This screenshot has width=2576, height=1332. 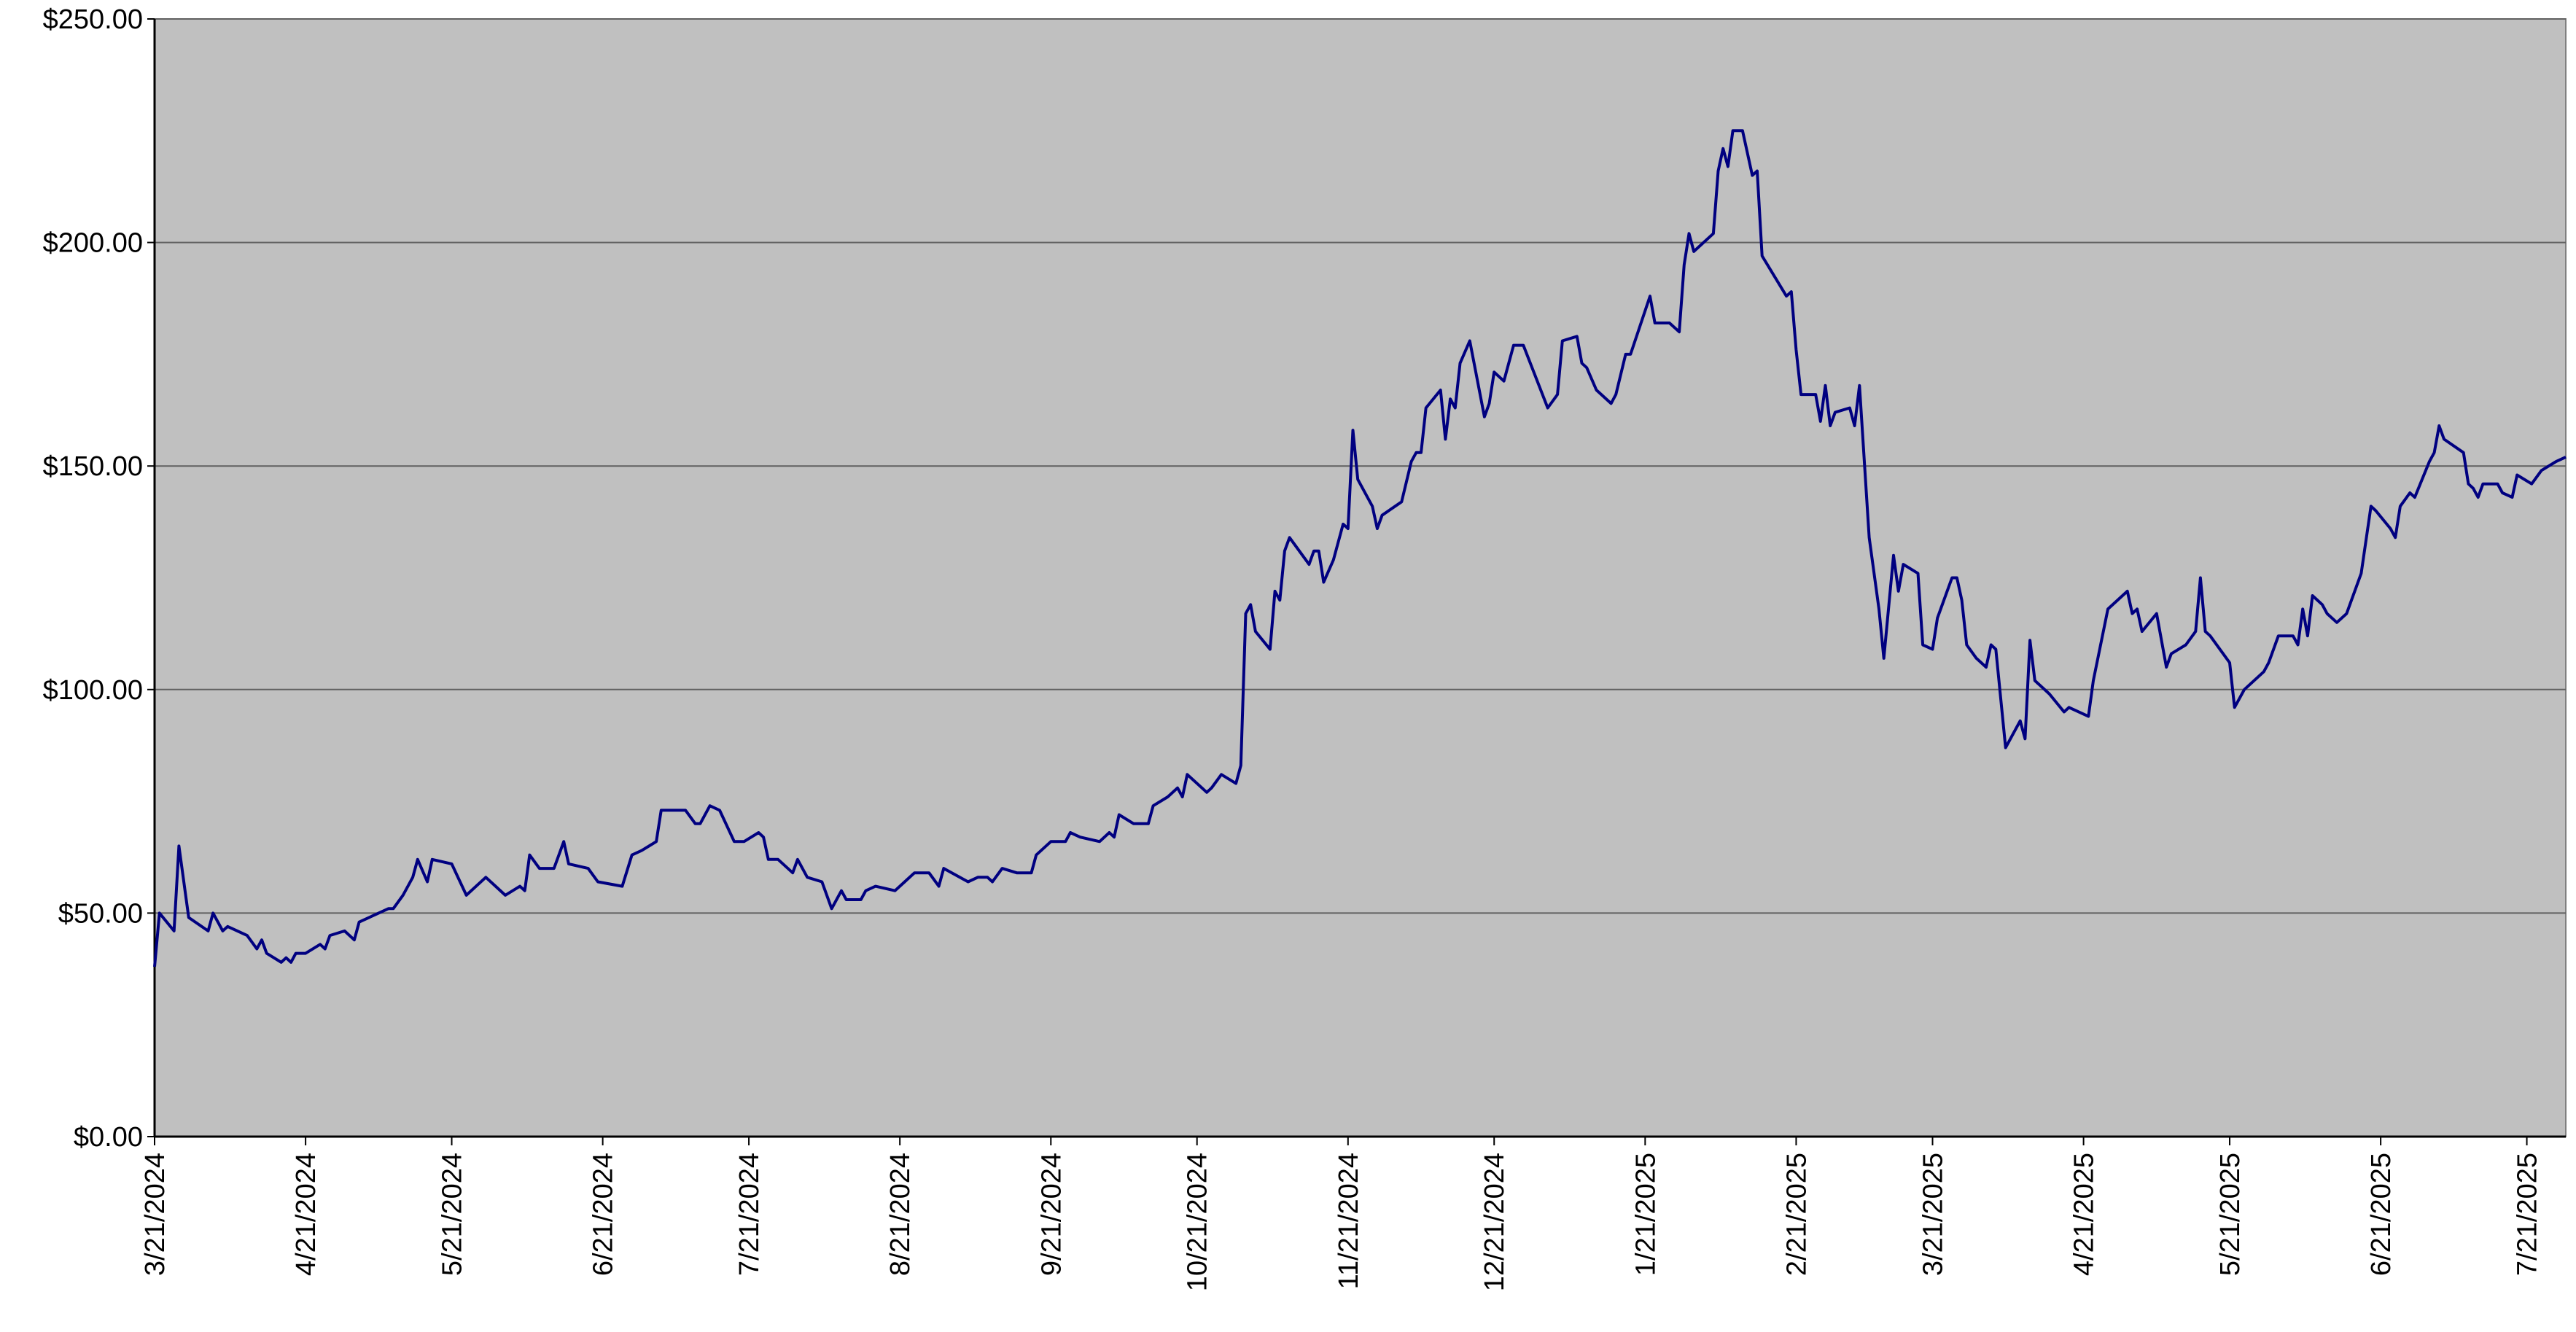 What do you see at coordinates (1349, 1221) in the screenshot?
I see `x-tick-label: 11/21/2024` at bounding box center [1349, 1221].